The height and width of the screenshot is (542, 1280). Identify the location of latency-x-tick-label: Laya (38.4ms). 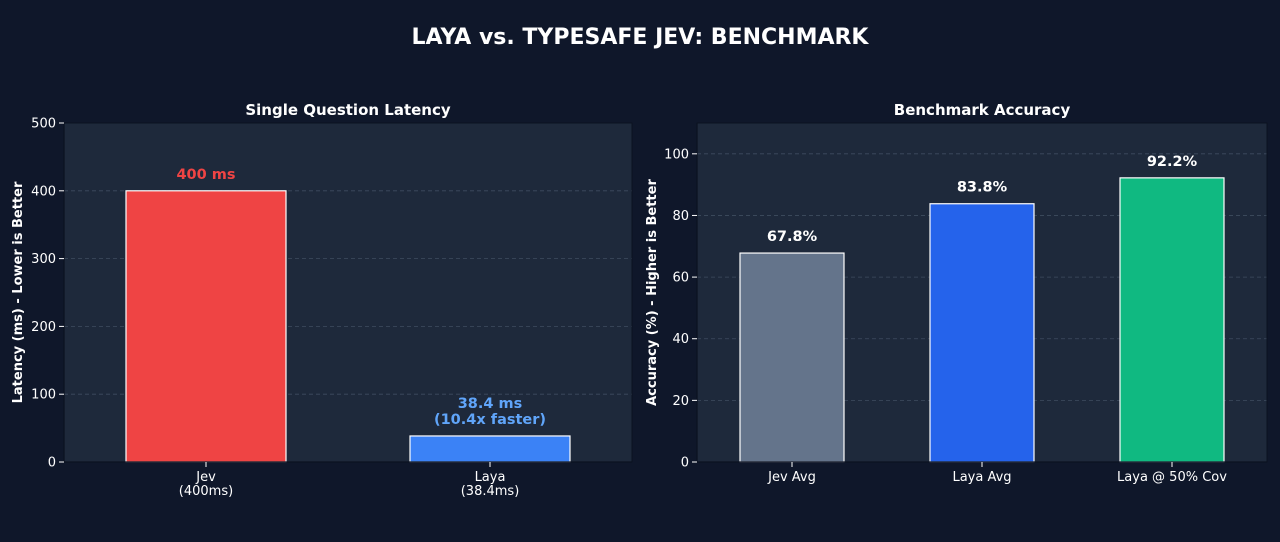
(490, 484).